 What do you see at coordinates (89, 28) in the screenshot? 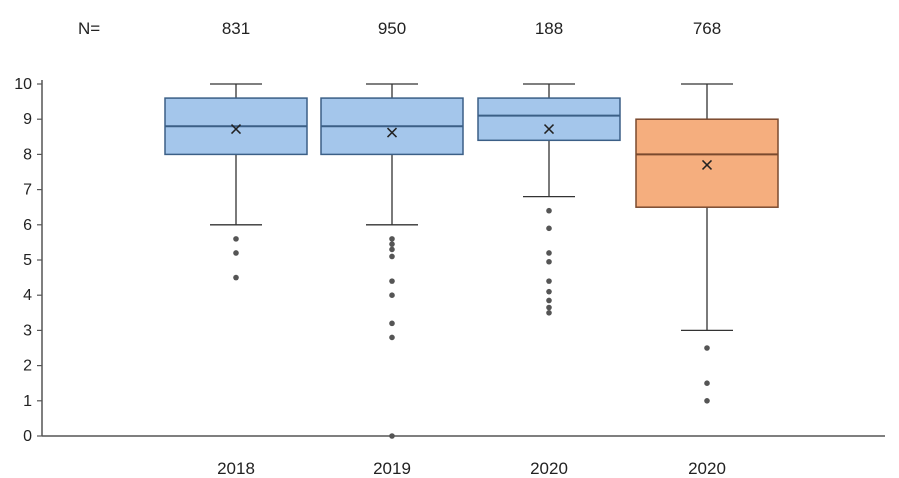
I see `n-prefix-label: N=` at bounding box center [89, 28].